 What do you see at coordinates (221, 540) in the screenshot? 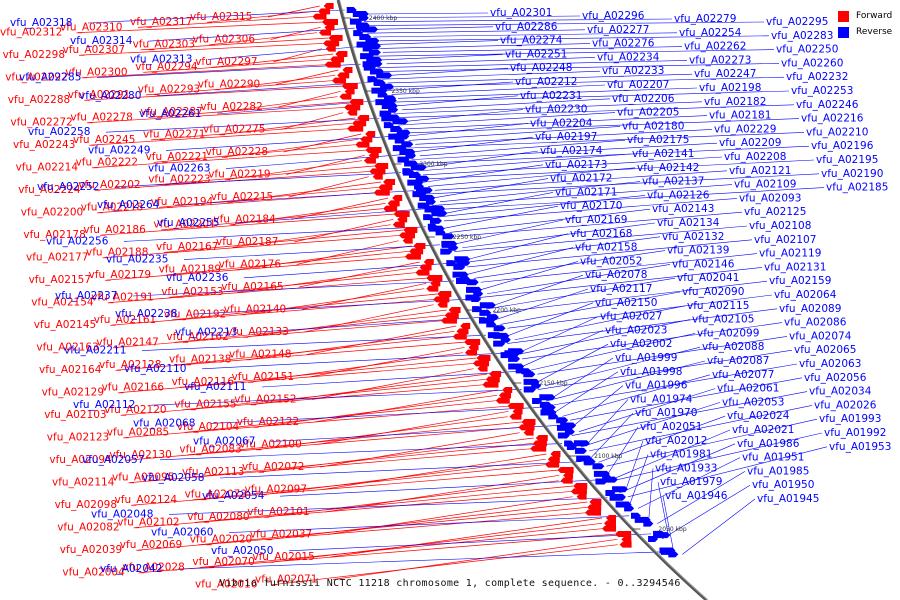
I see `forward-gene-label: vfu_A02020` at bounding box center [221, 540].